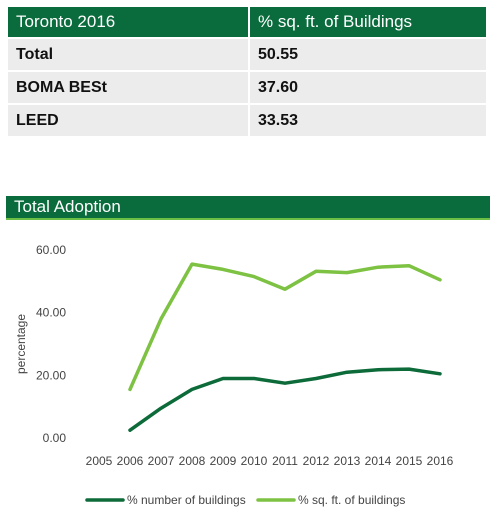  What do you see at coordinates (128, 120) in the screenshot?
I see `row-label: LEED` at bounding box center [128, 120].